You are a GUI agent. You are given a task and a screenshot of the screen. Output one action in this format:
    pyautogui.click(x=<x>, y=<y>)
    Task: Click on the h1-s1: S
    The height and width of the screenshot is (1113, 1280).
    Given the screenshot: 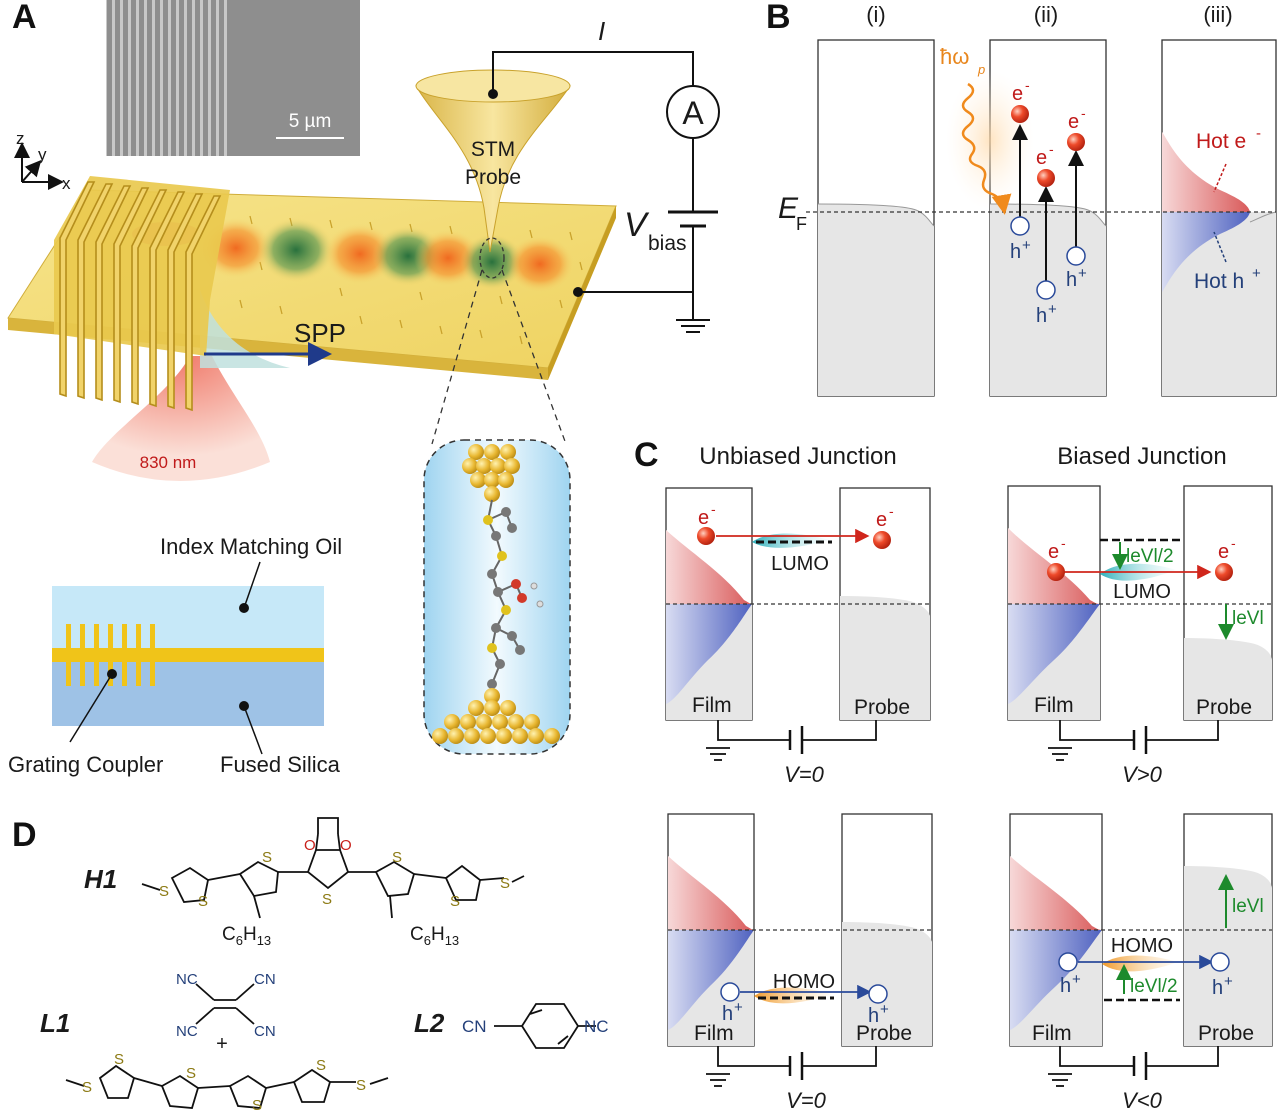 What is the action you would take?
    pyautogui.click(x=164, y=891)
    